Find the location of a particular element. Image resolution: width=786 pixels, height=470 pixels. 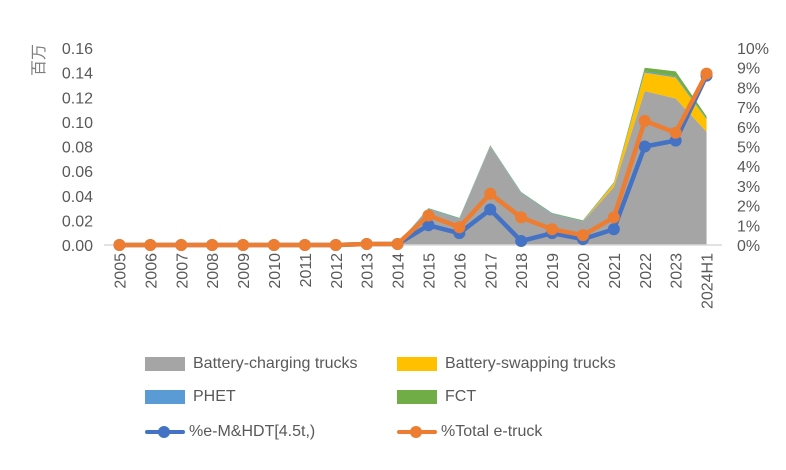

legend-label: %Total e-truck is located at coordinates (492, 431).